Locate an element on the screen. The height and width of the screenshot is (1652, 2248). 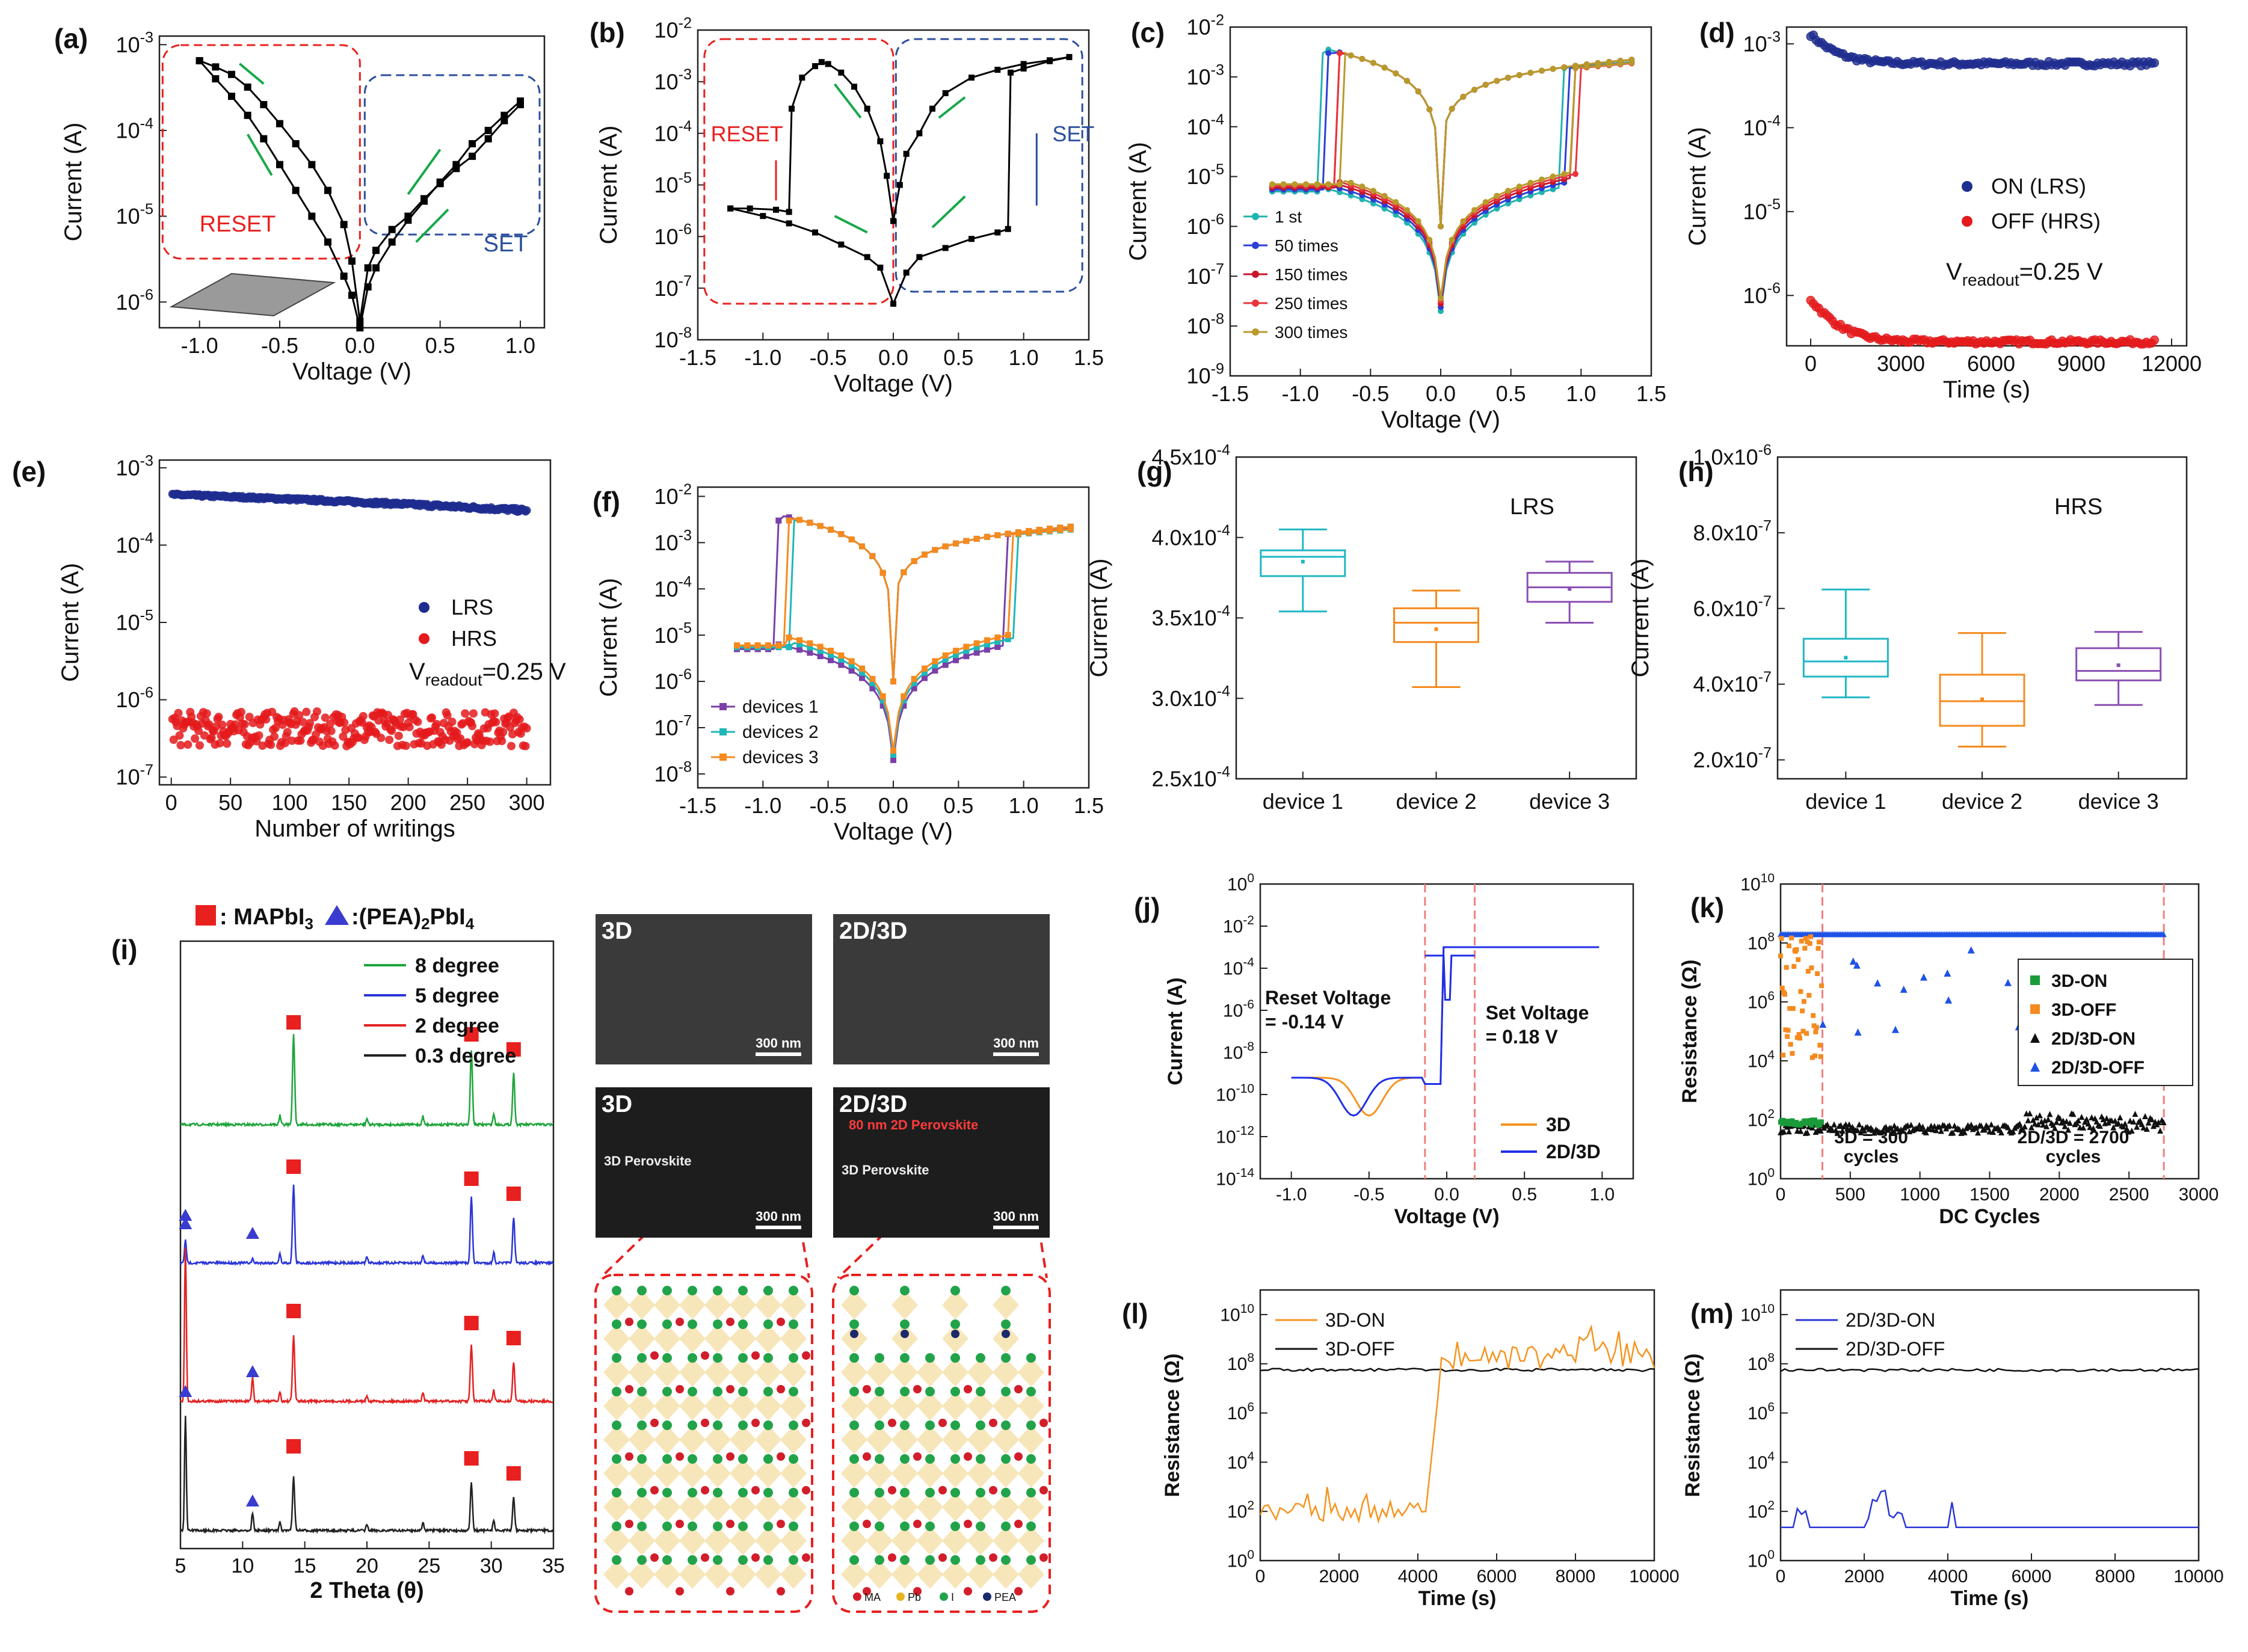
x-tick-label: 10 is located at coordinates (242, 1566).